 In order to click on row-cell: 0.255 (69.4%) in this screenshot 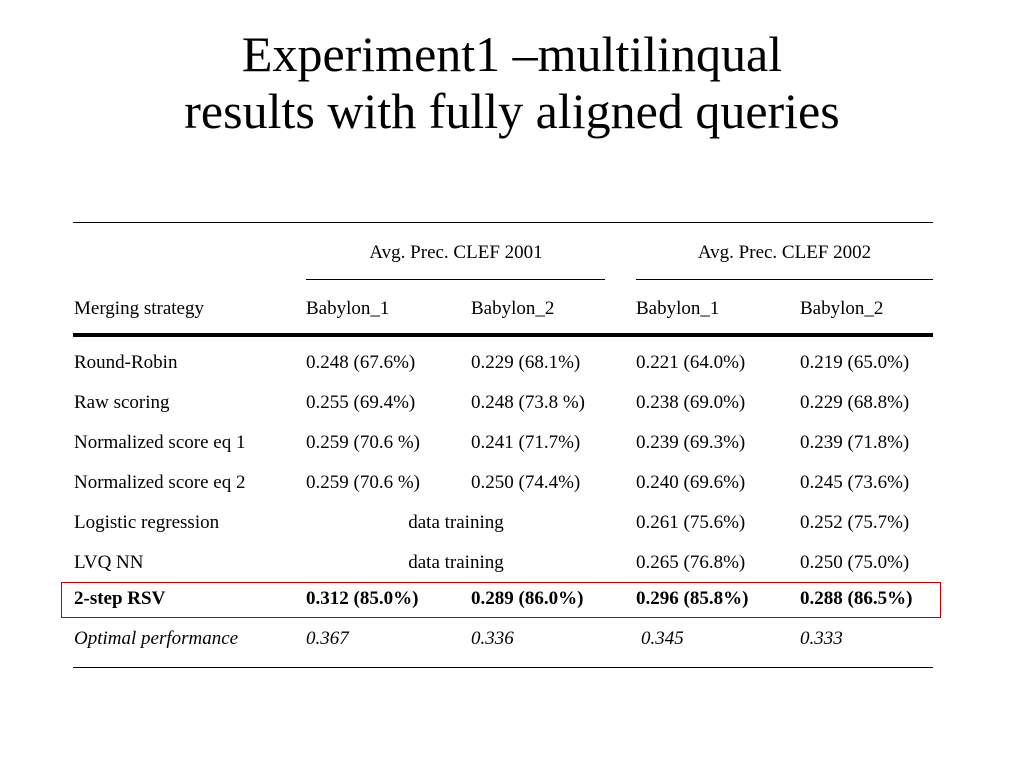, I will do `click(361, 402)`.